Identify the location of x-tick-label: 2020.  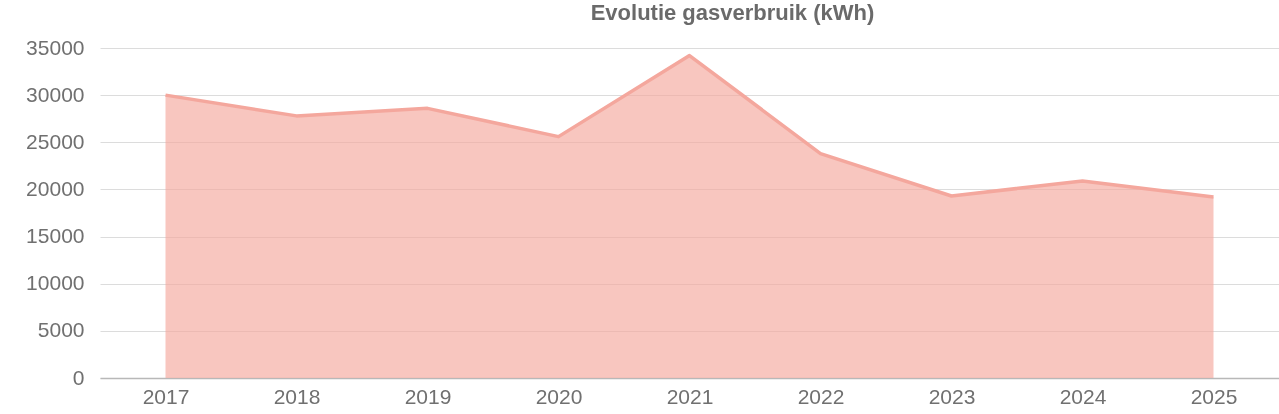
(559, 396).